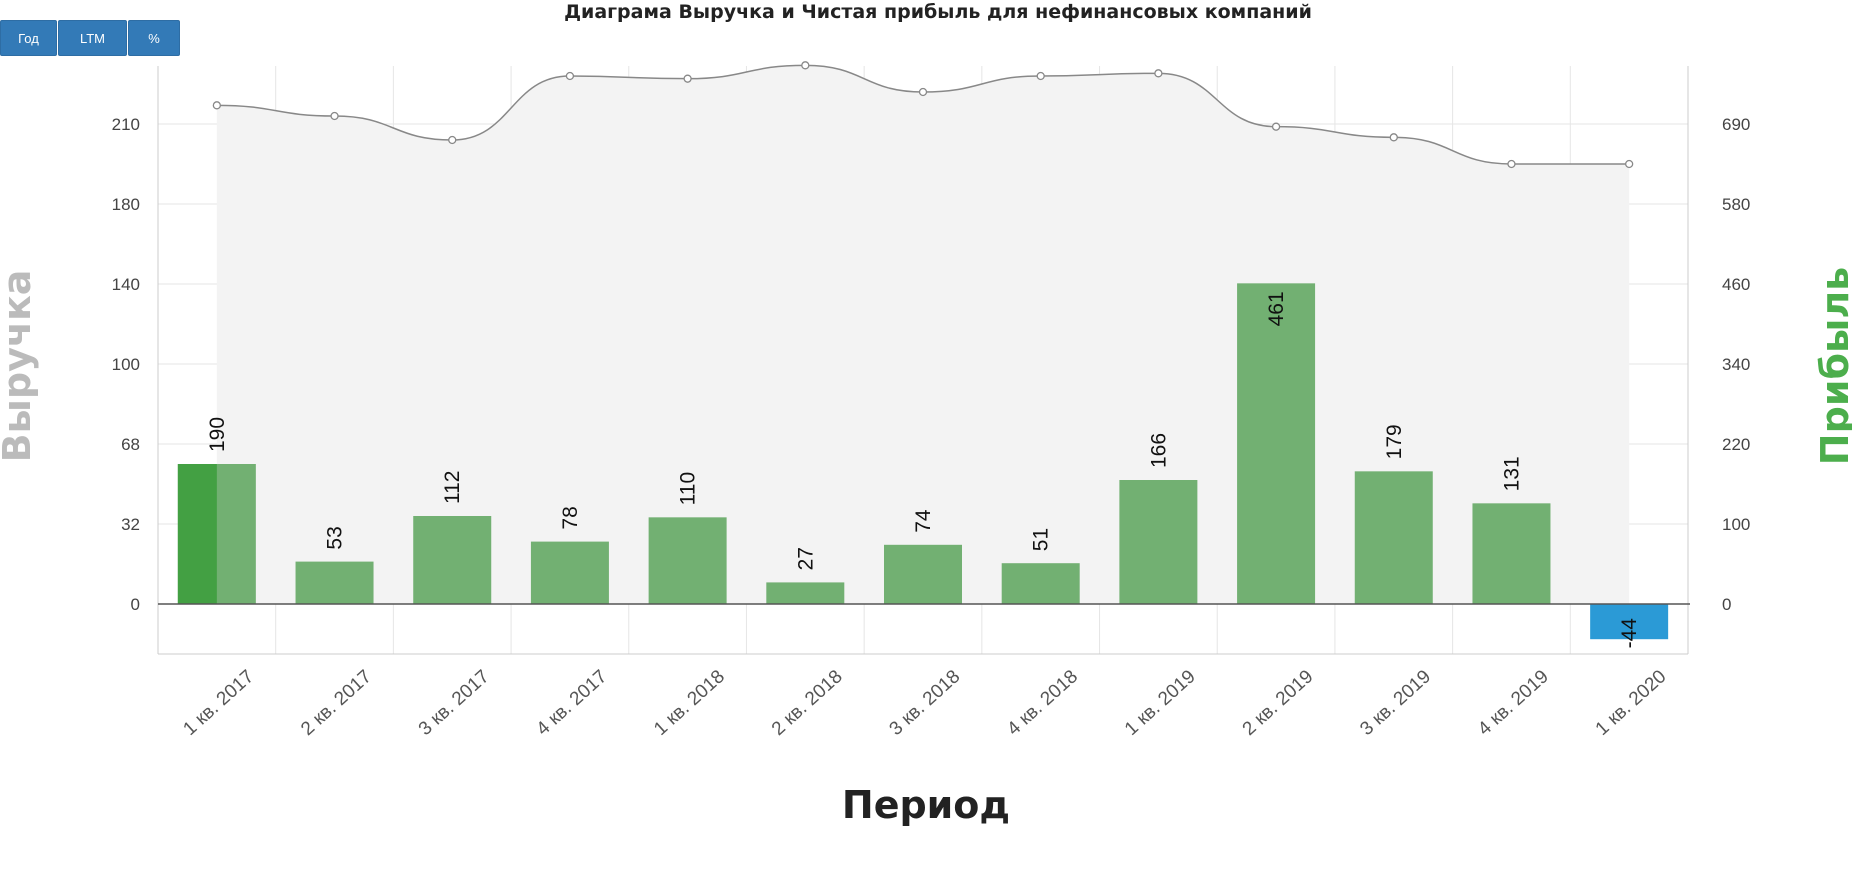 The image size is (1852, 869). I want to click on x-tick-label: 4 кв. 2019, so click(1513, 703).